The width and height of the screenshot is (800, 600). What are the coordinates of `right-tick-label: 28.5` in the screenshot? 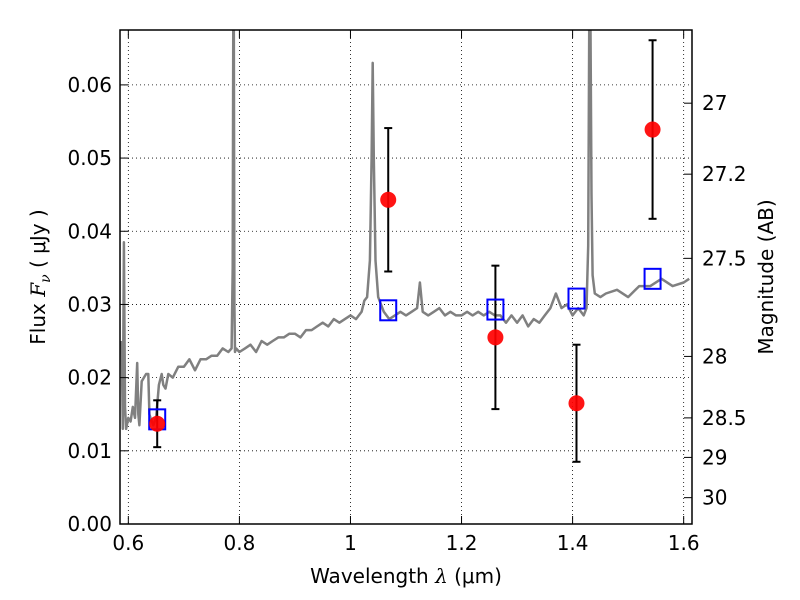 It's located at (724, 418).